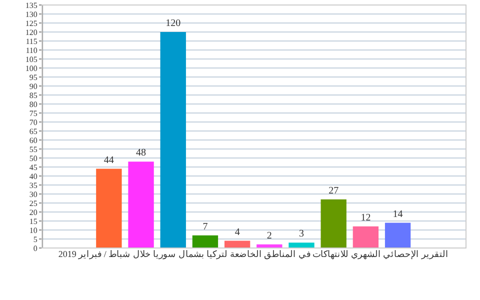  I want to click on y-tick-label: 90, so click(33, 86).